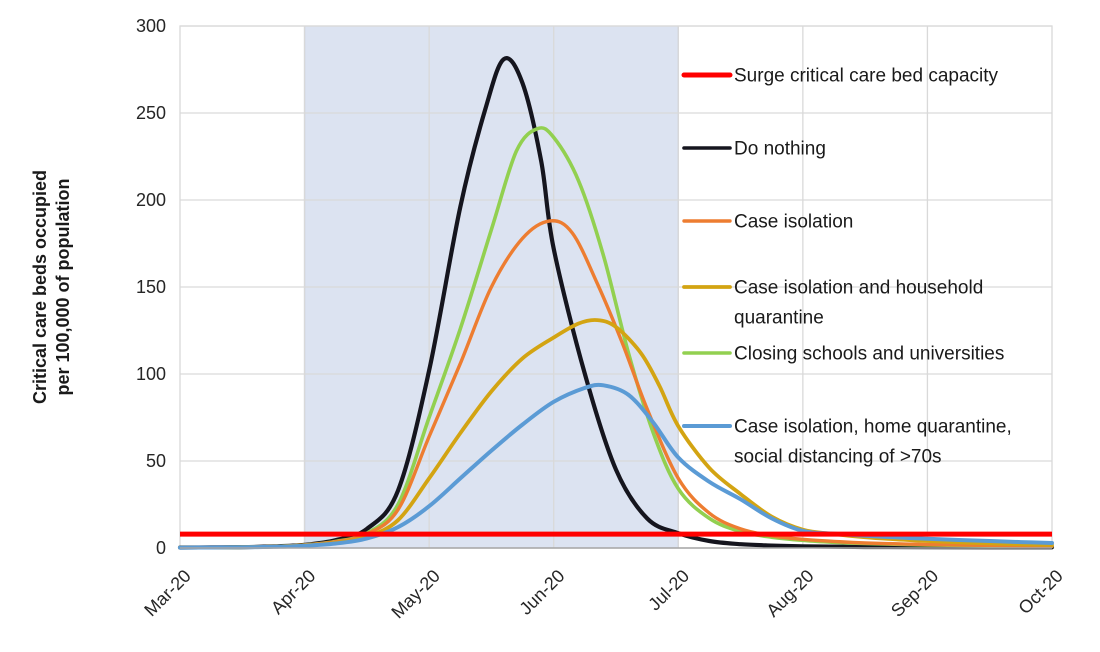 This screenshot has height=652, width=1100. I want to click on y-axis-title-line2: per 100,000 of population, so click(63, 287).